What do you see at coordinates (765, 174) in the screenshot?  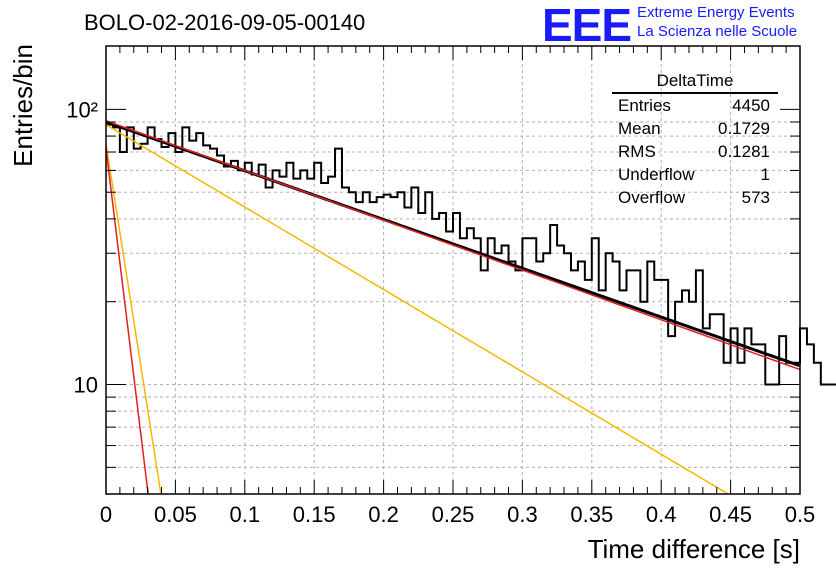 I see `stats-value: 1` at bounding box center [765, 174].